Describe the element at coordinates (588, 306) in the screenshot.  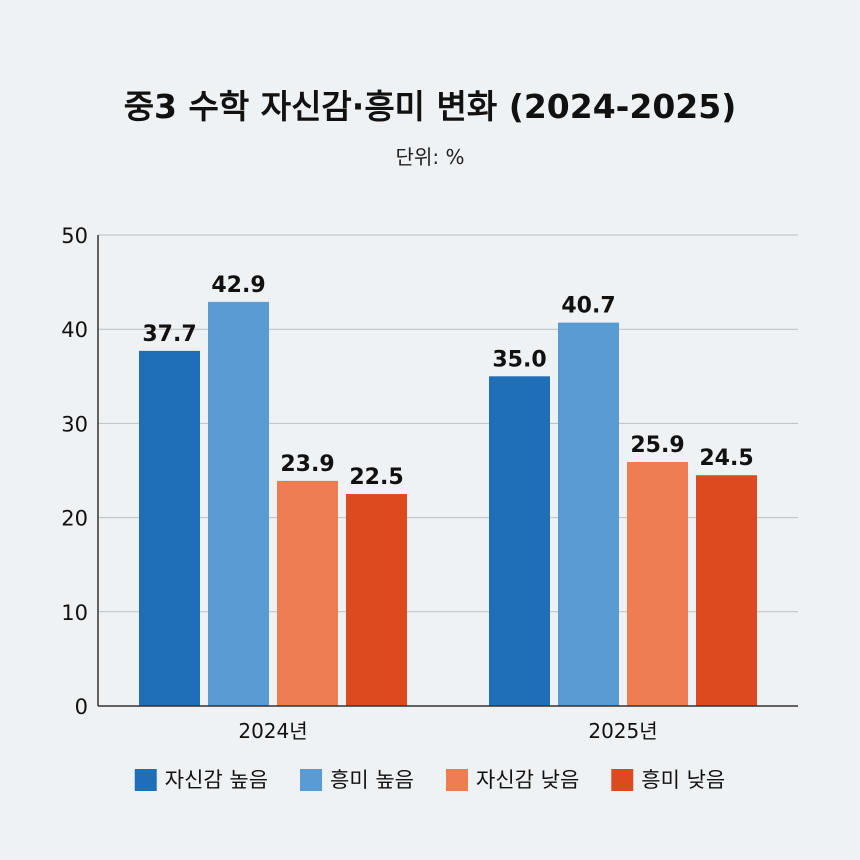
I see `data-label: 40.7` at that location.